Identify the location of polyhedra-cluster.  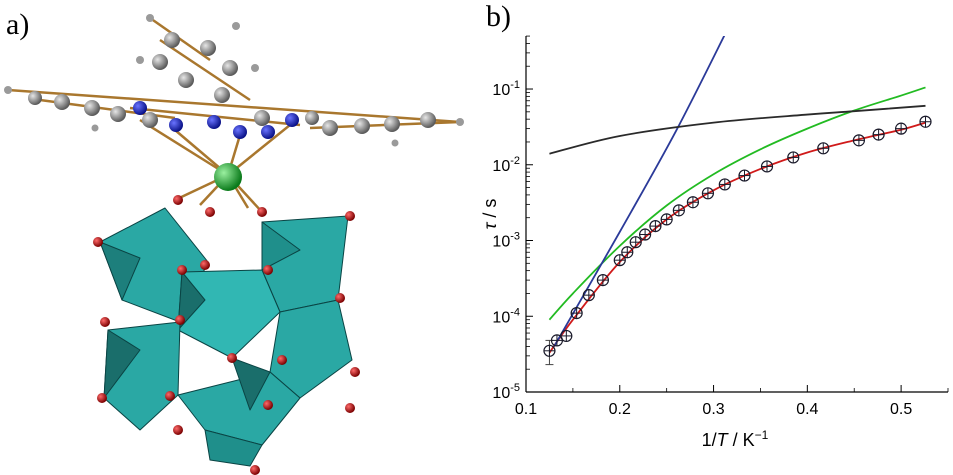
(226, 337).